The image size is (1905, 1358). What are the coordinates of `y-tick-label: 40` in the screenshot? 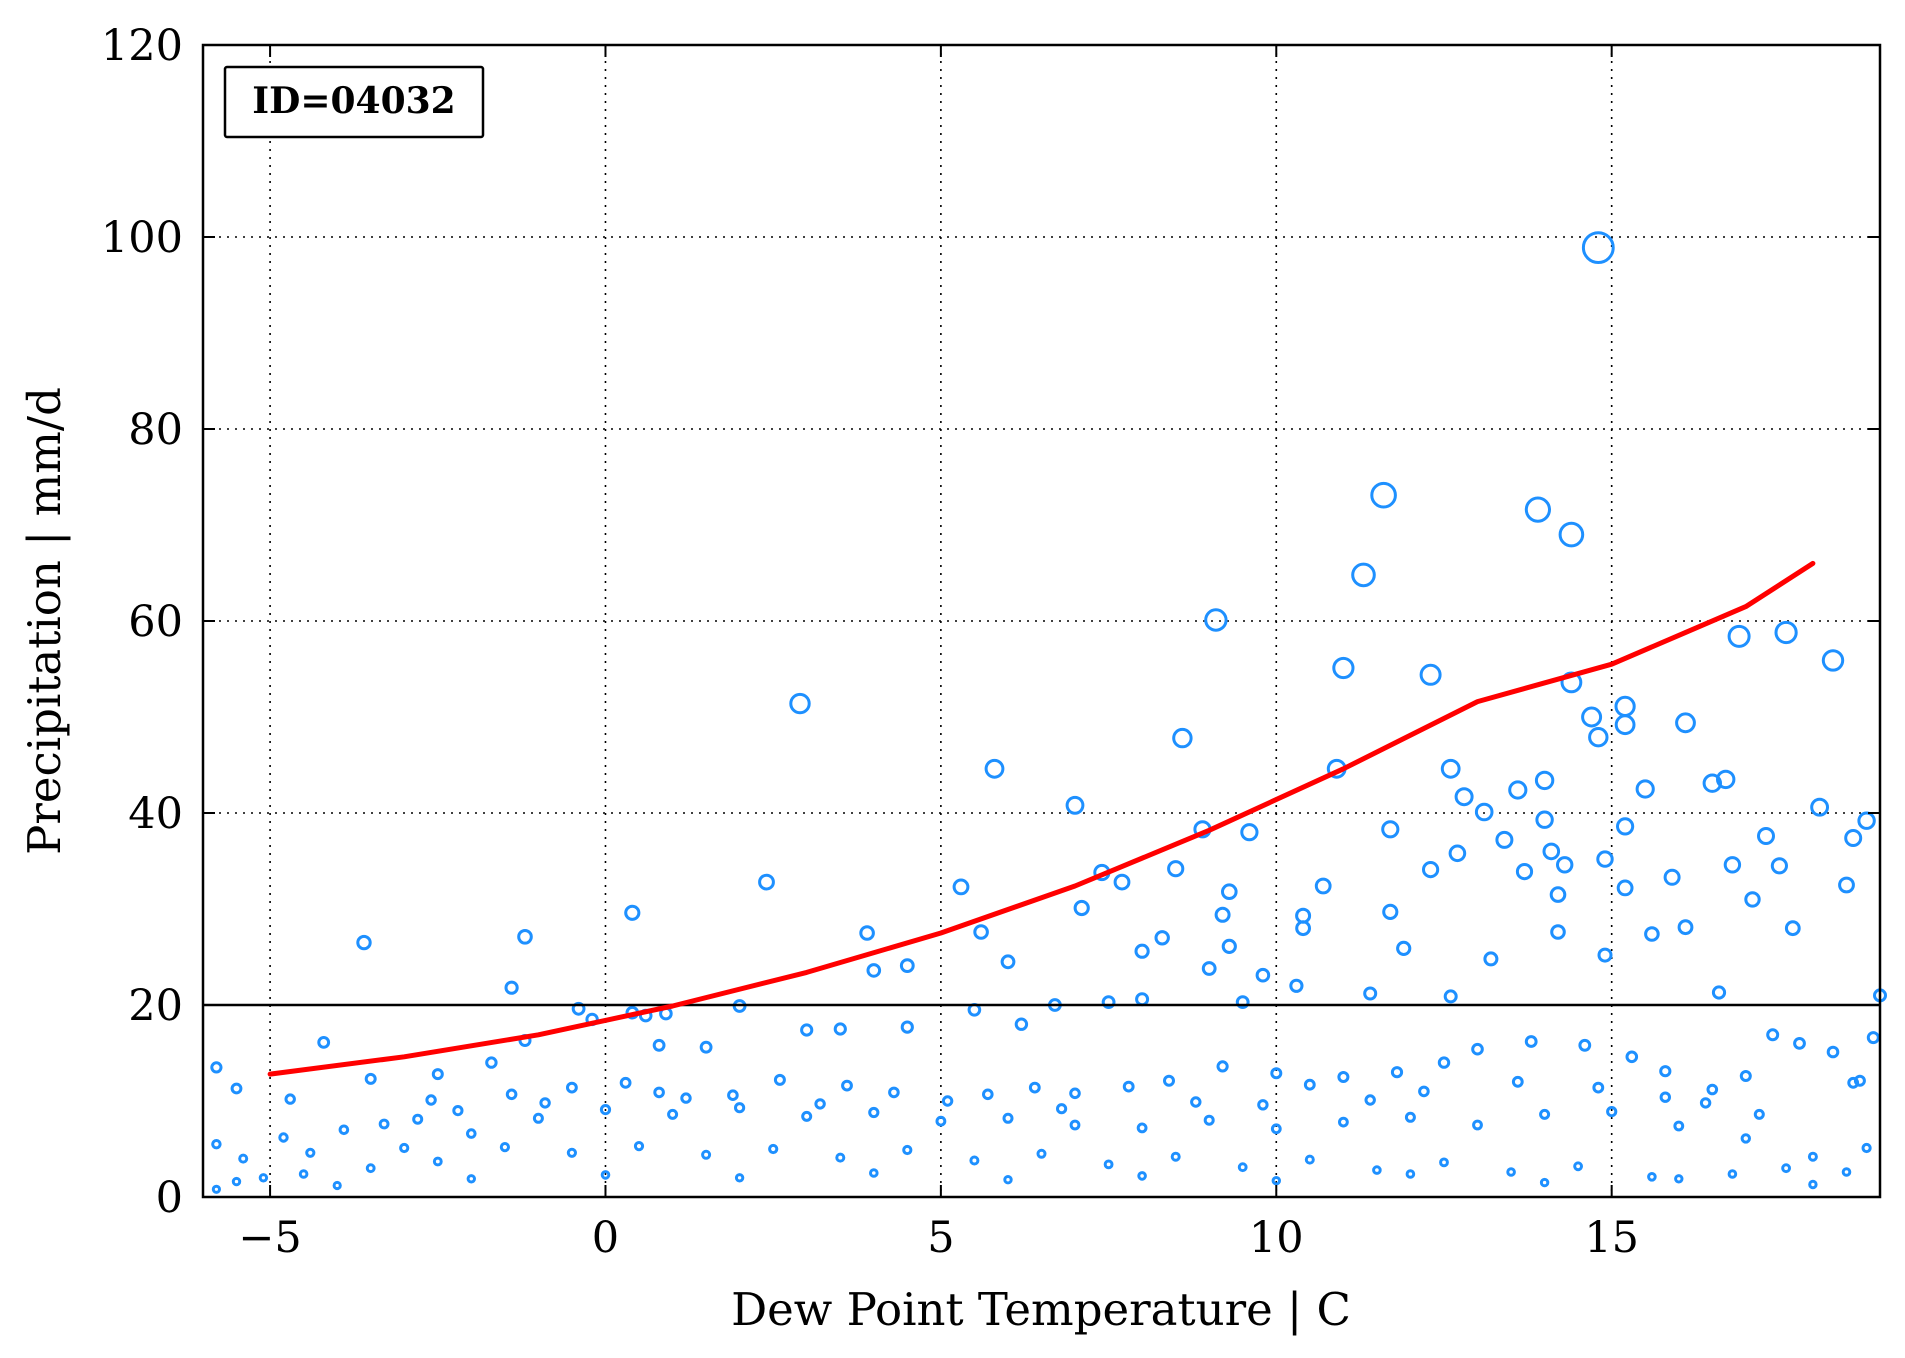 It's located at (155, 814).